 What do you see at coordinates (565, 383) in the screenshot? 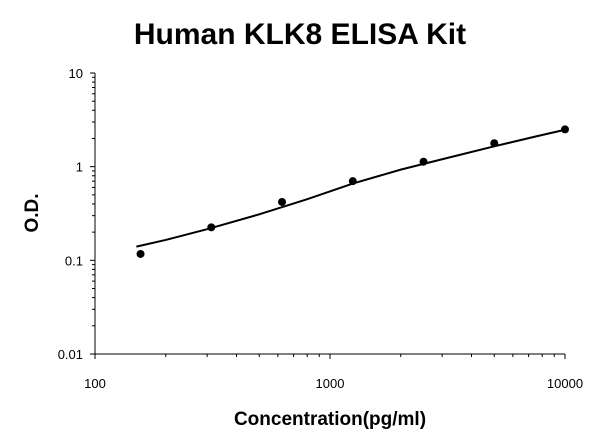
I see `x-tick-label: 10000` at bounding box center [565, 383].